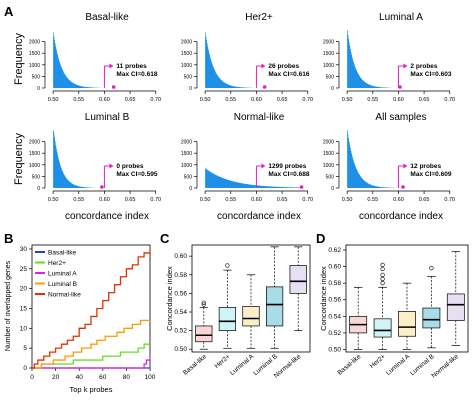 The width and height of the screenshot is (474, 408). Describe the element at coordinates (102, 187) in the screenshot. I see `max-ci-marker` at that location.